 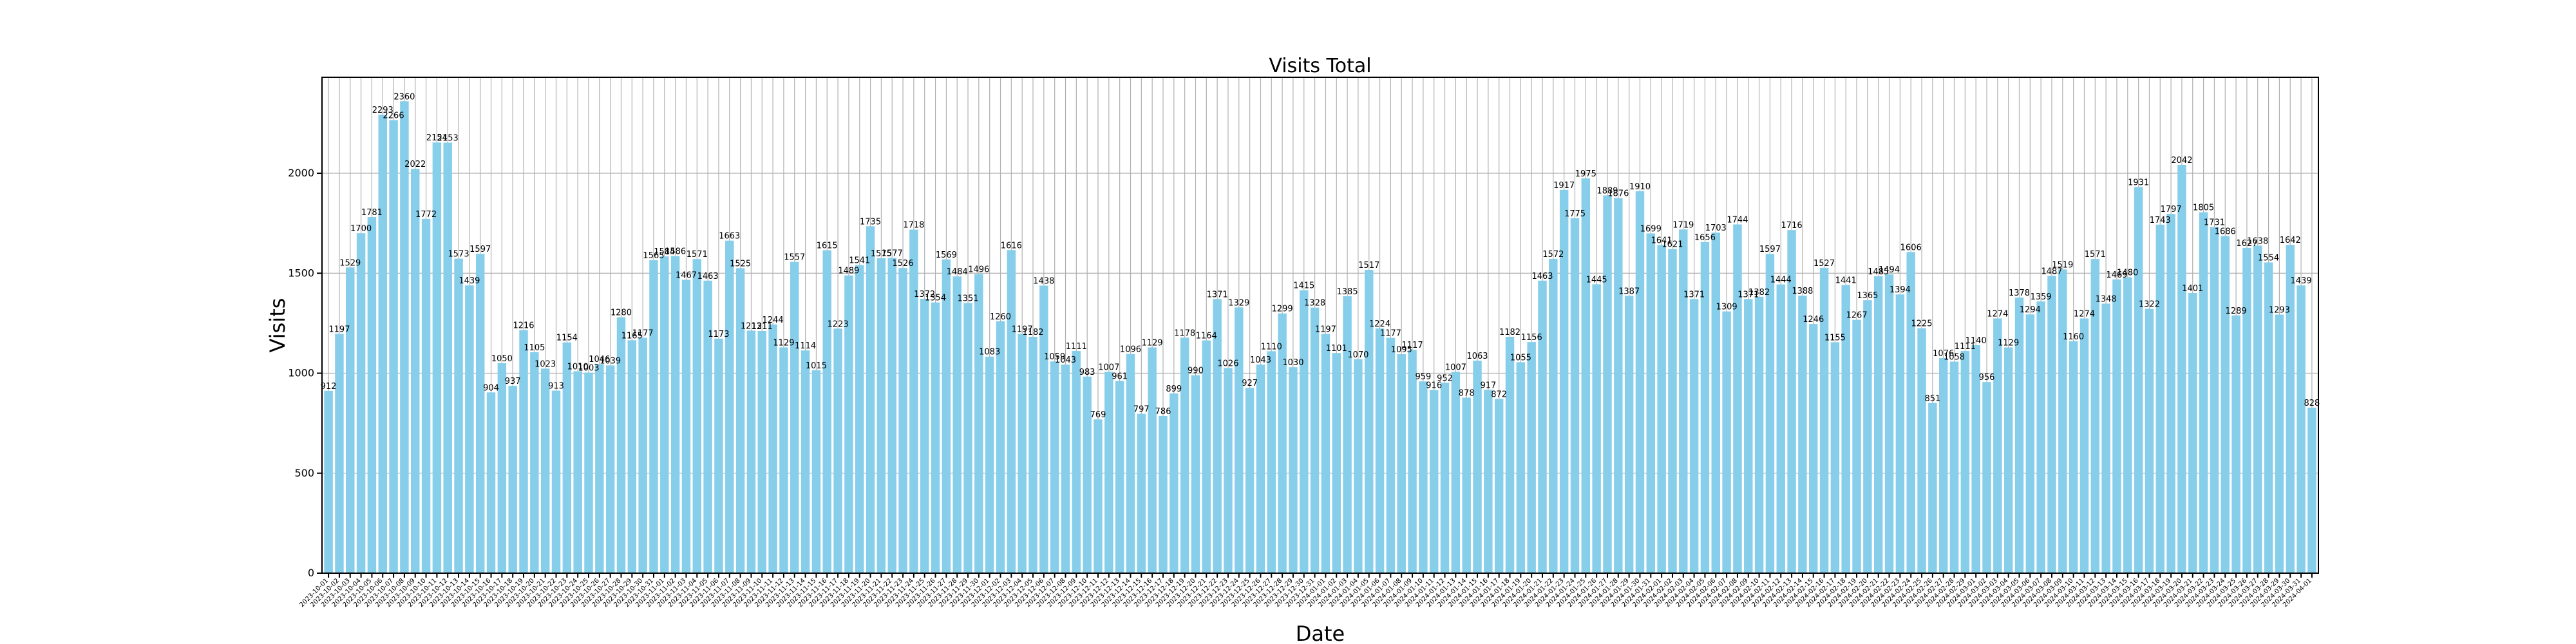 I want to click on bar-value-label: 1527, so click(x=1824, y=264).